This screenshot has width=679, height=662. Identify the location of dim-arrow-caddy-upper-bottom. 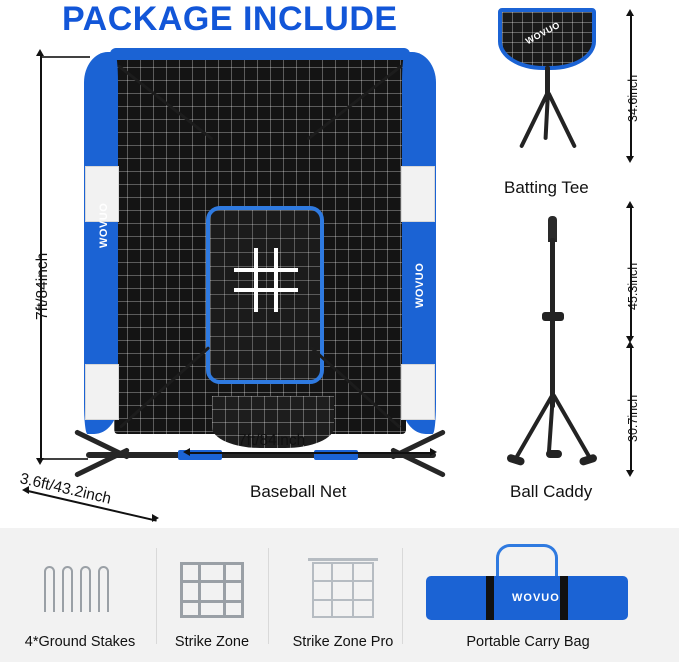
(630, 339).